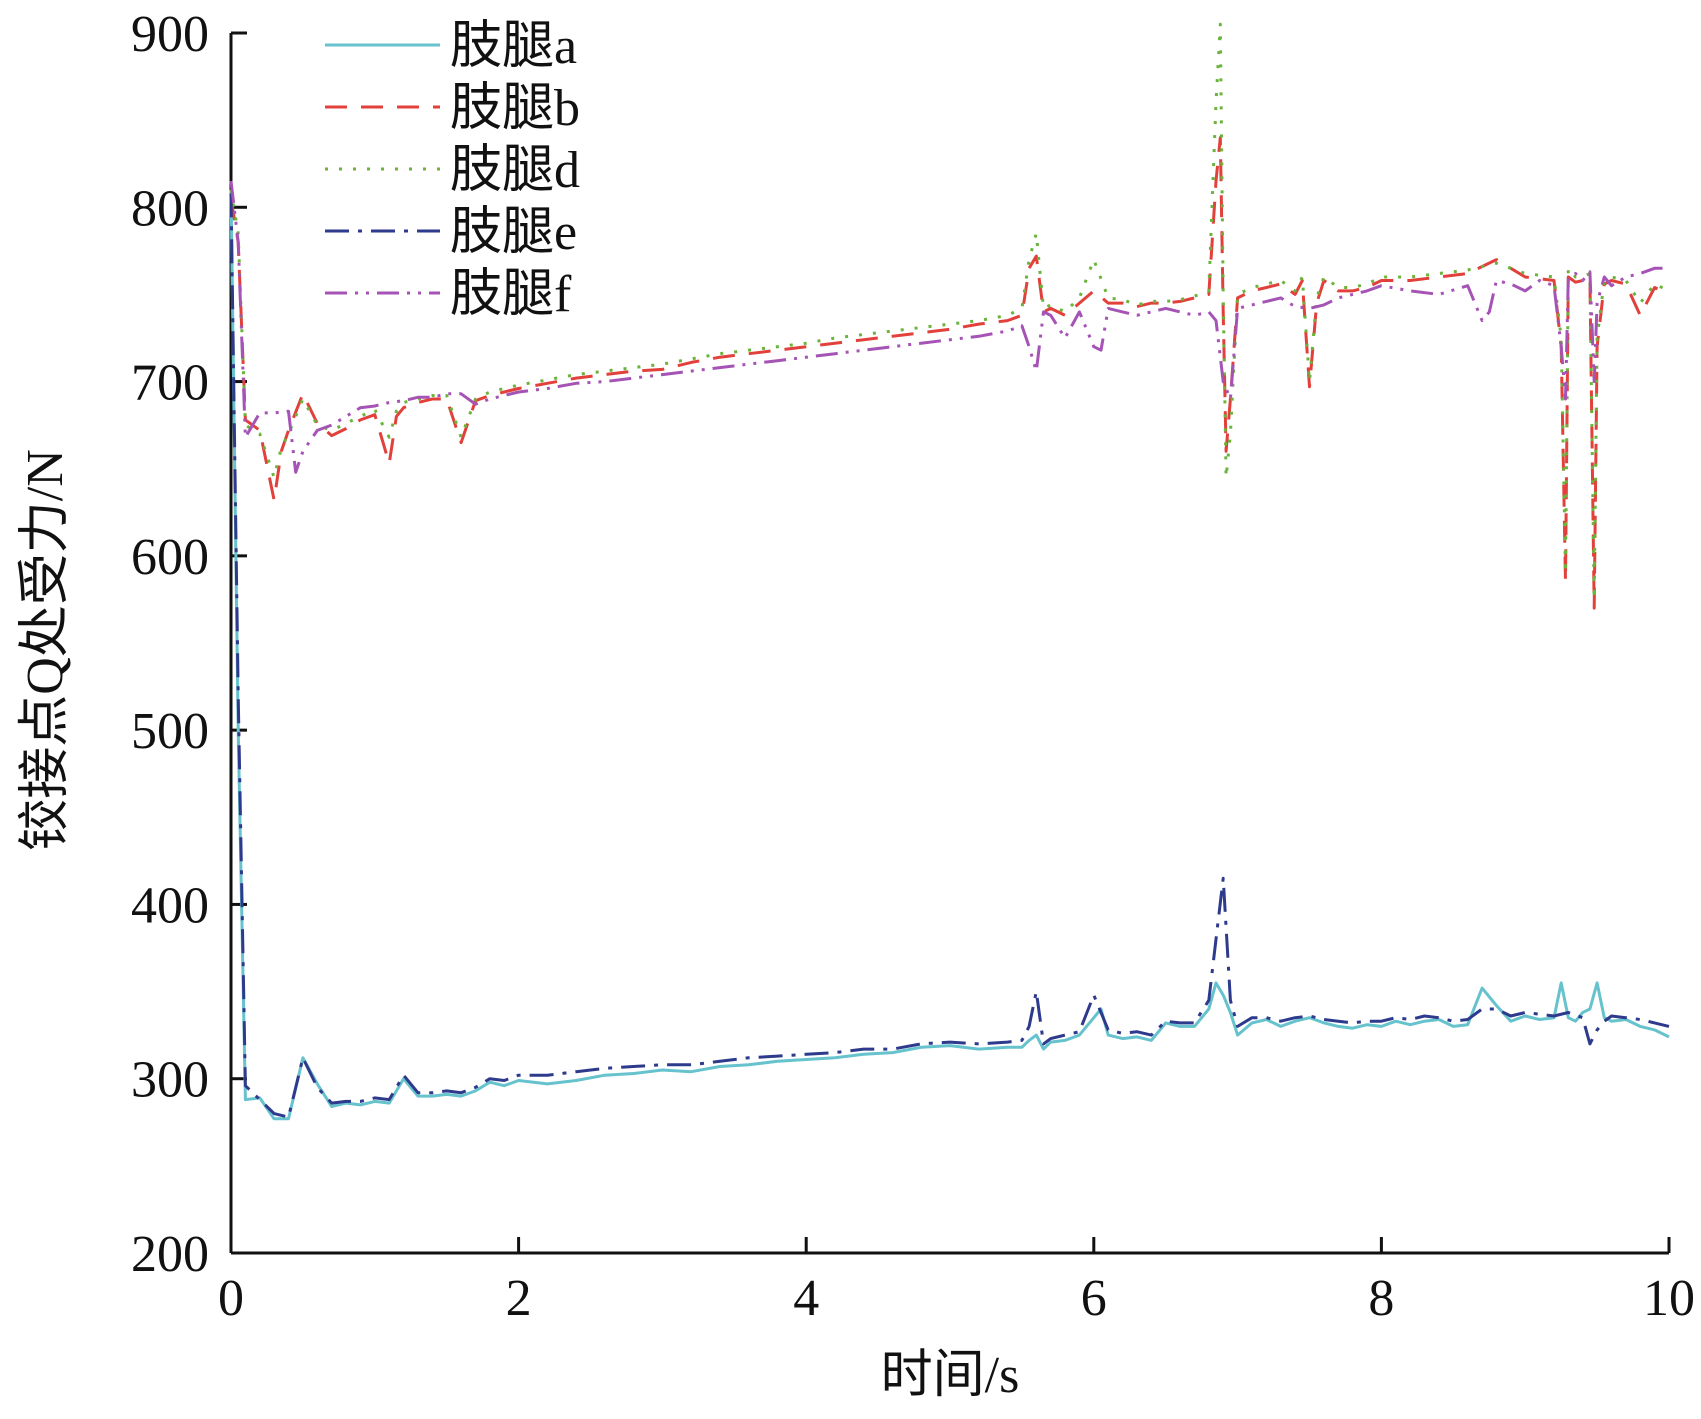 The height and width of the screenshot is (1419, 1701). Describe the element at coordinates (513, 232) in the screenshot. I see `legend-label: 肢腿e` at that location.